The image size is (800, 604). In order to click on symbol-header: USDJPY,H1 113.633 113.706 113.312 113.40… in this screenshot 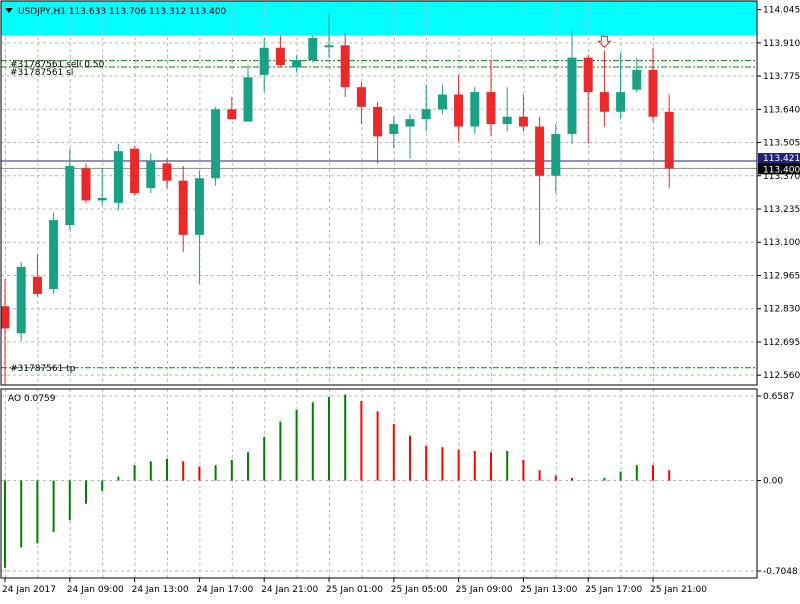, I will do `click(122, 12)`.